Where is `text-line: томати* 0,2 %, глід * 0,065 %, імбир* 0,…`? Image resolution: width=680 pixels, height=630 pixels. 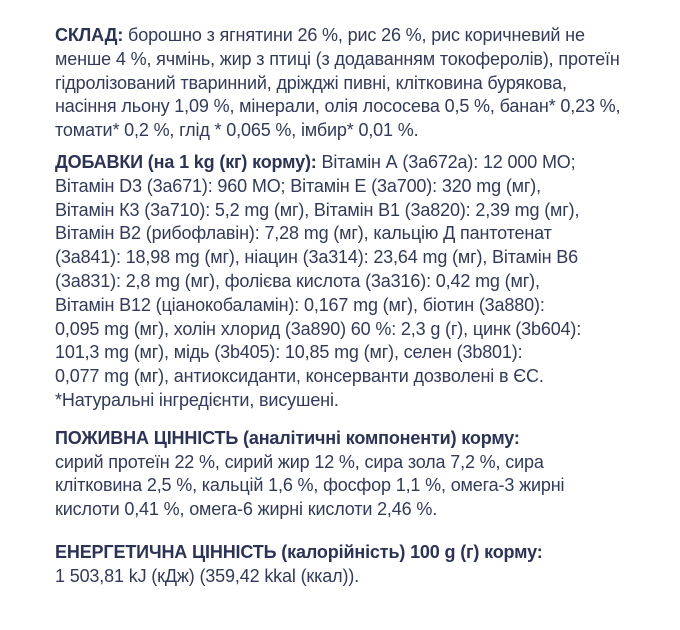
text-line: томати* 0,2 %, глід * 0,065 %, імбир* 0,… is located at coordinates (237, 130).